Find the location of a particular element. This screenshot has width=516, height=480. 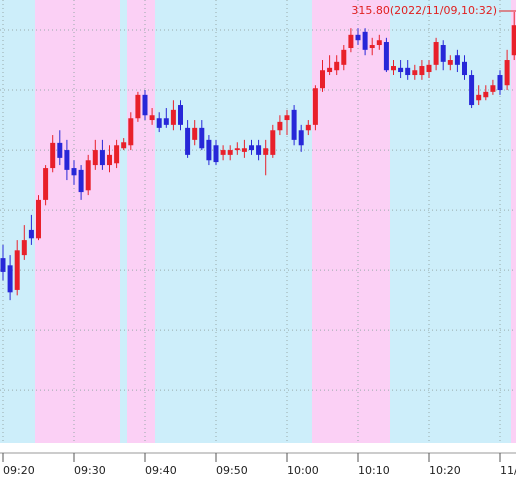

x-tick-label: 09:50 is located at coordinates (232, 470).